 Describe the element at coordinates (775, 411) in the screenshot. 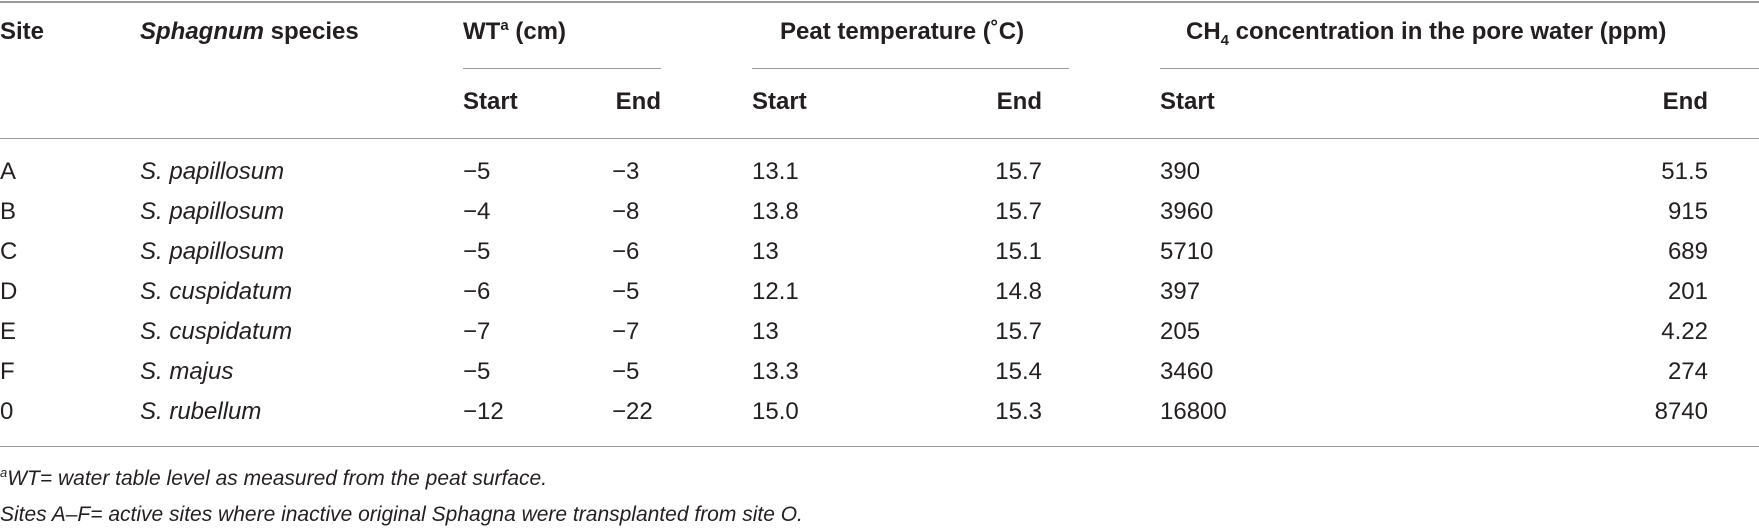

I see `cell-temp-start: 15.0` at that location.